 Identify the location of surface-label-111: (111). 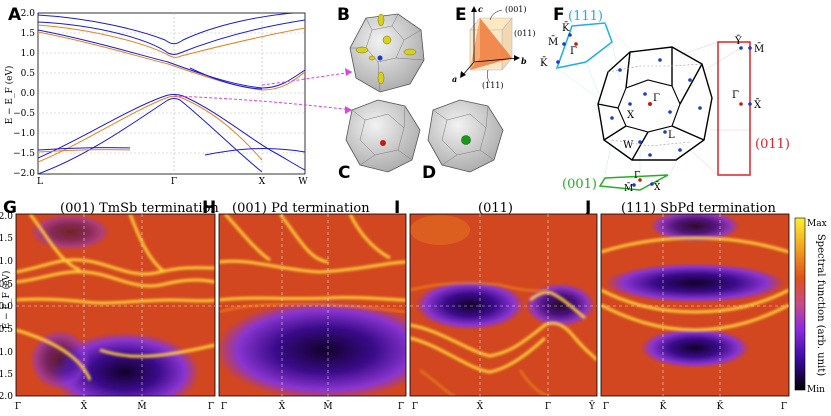
(585, 16).